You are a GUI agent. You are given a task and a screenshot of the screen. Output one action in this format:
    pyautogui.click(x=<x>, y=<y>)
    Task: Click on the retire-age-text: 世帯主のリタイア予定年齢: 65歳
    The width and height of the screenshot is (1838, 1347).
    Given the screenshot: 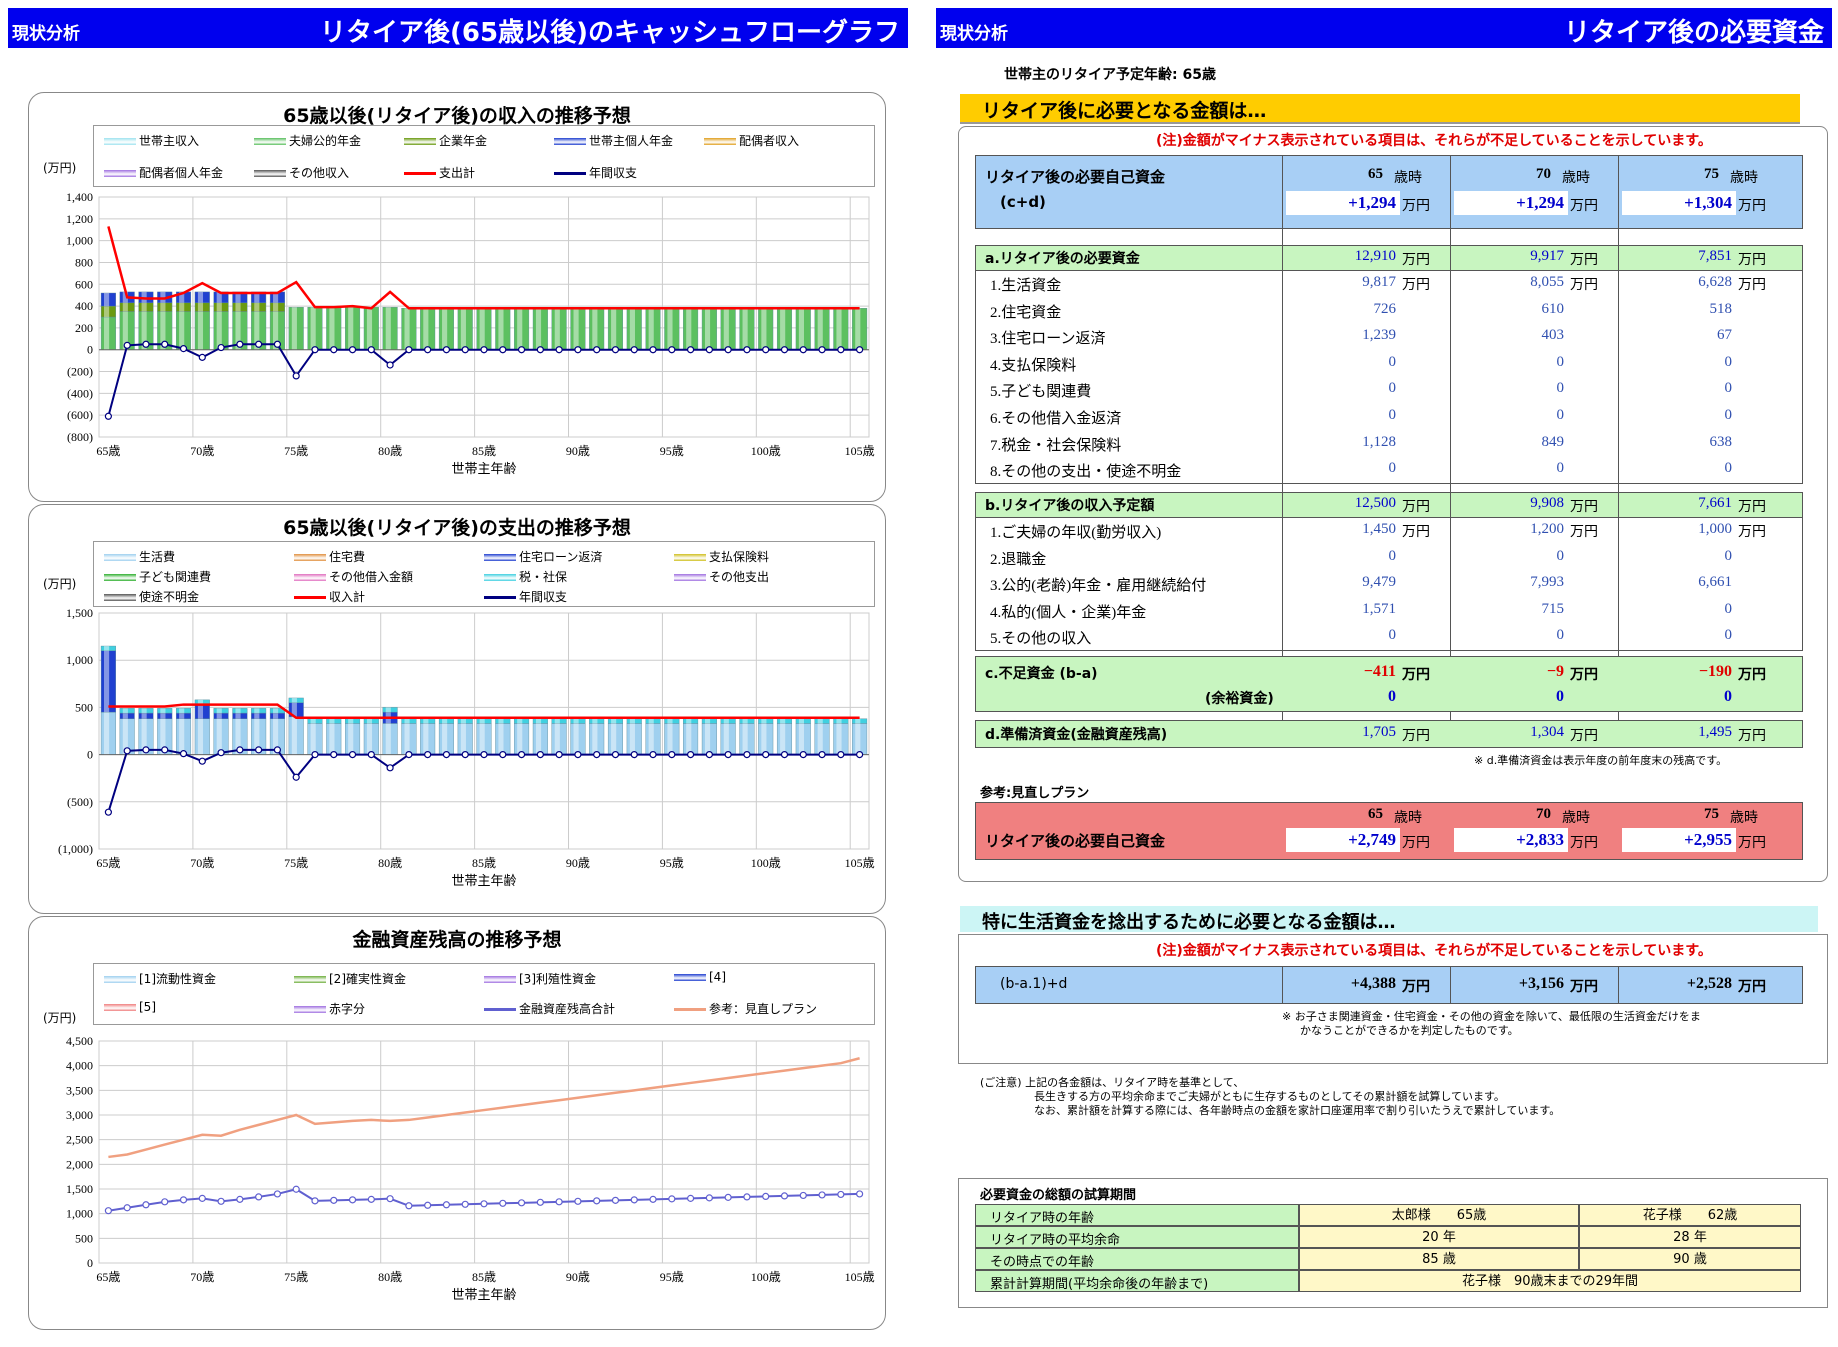 What is the action you would take?
    pyautogui.click(x=1110, y=75)
    